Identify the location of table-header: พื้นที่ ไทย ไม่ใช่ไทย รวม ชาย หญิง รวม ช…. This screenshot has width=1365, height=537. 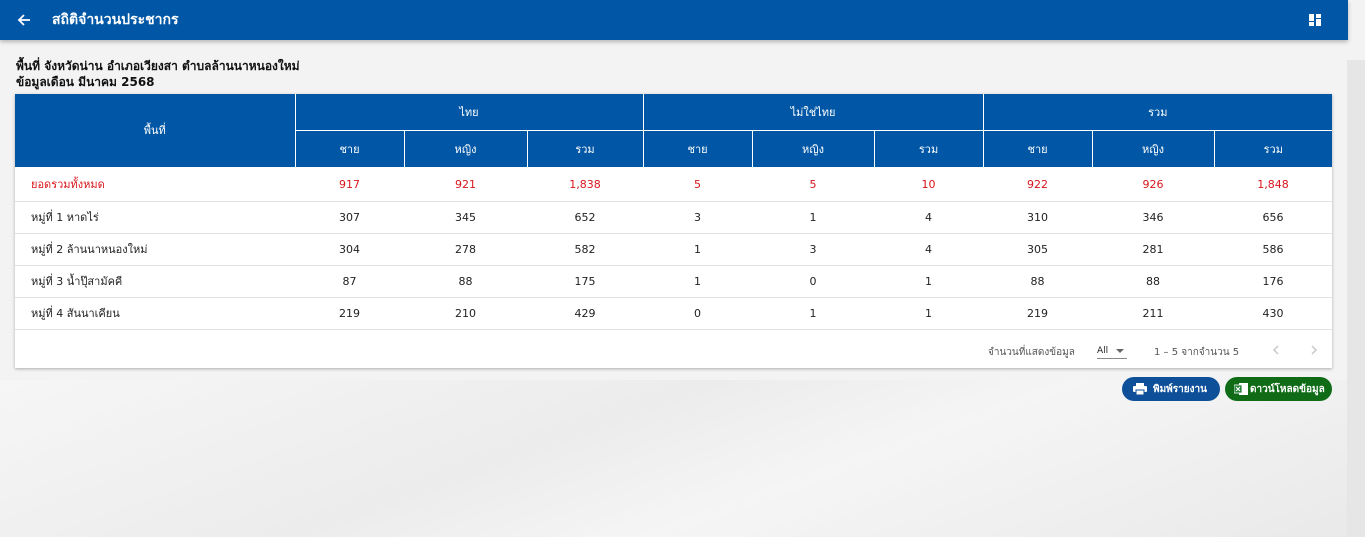
(674, 131).